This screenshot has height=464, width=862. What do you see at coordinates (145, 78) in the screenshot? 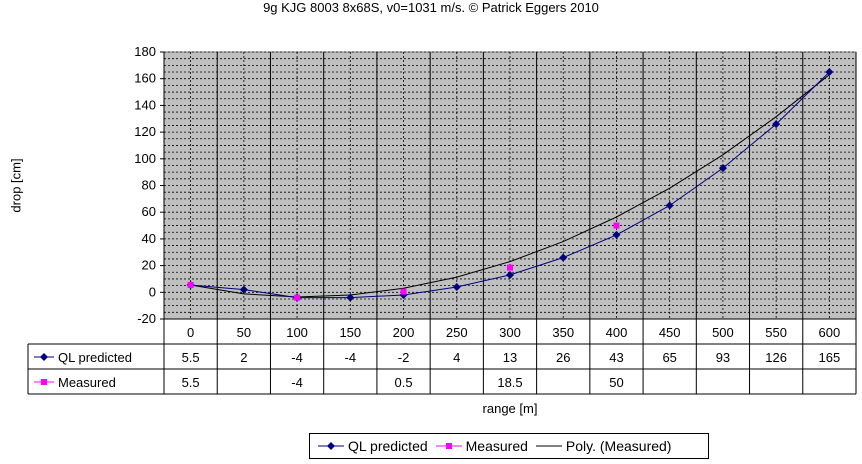
I see `y-tick-label: 160` at bounding box center [145, 78].